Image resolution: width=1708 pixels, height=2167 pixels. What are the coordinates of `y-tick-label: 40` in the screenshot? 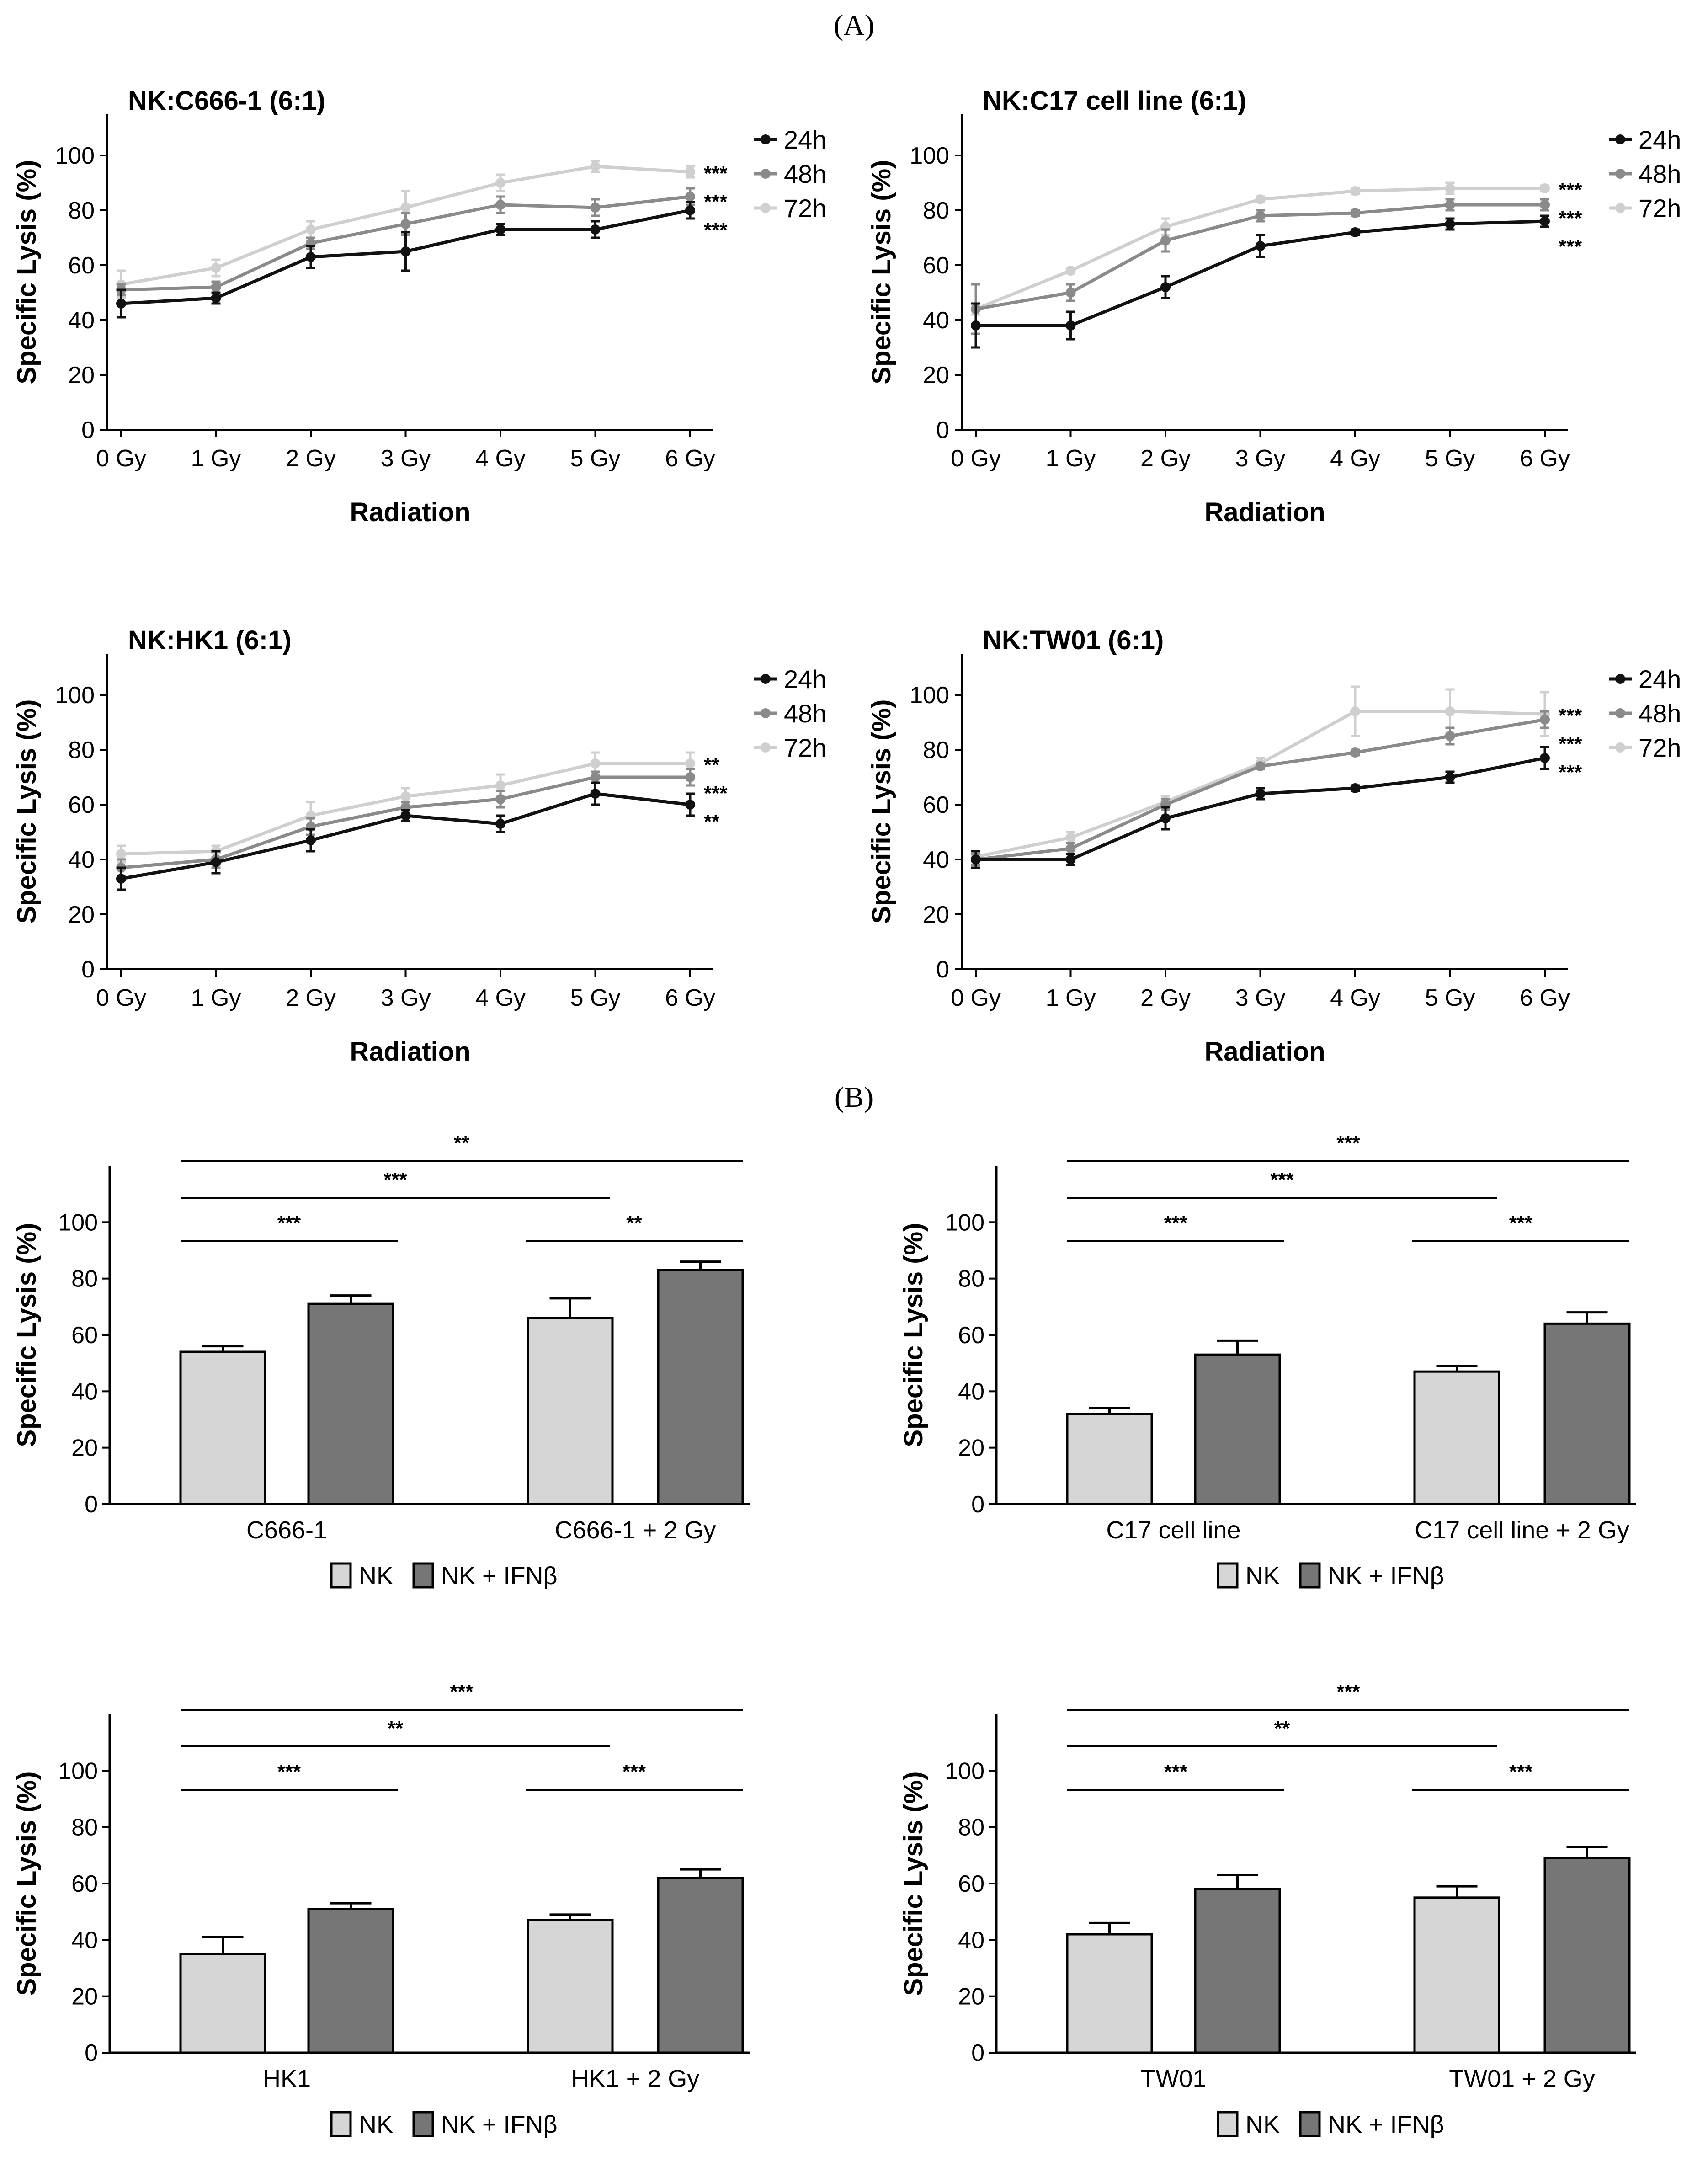 It's located at (936, 321).